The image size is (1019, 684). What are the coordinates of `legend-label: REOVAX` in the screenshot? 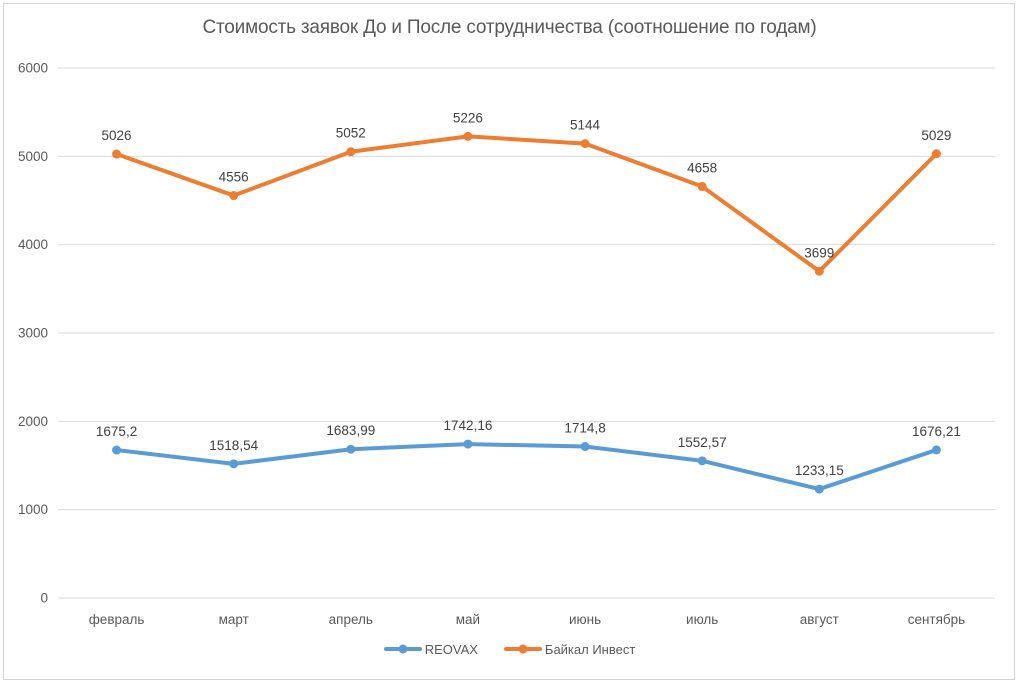 It's located at (451, 649).